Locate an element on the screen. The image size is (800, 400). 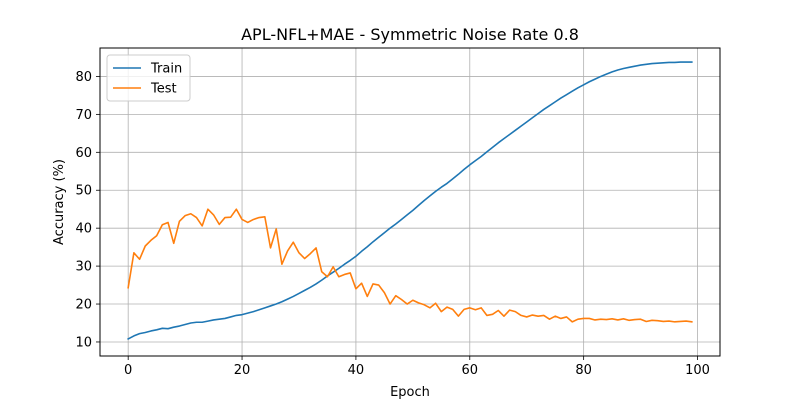
x-axis: 0 20 40 60 80 100 is located at coordinates (417, 367).